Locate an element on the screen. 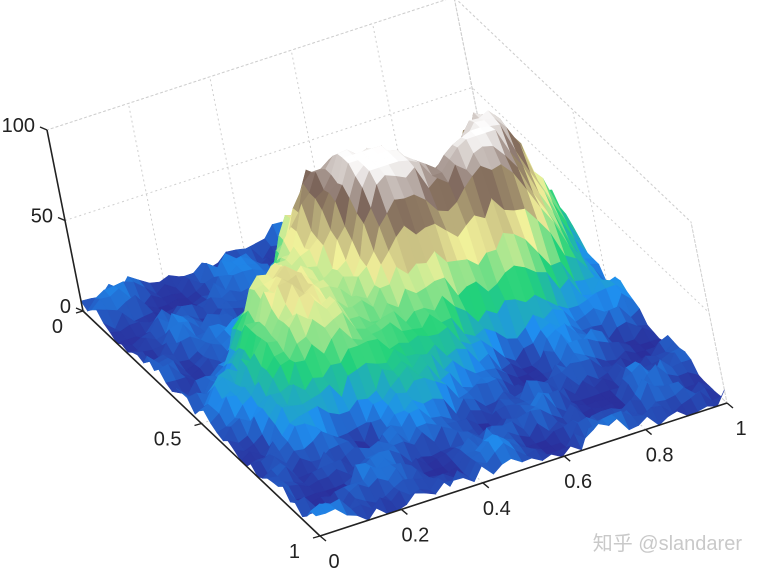  watermark: 知乎 @slandarer is located at coordinates (668, 543).